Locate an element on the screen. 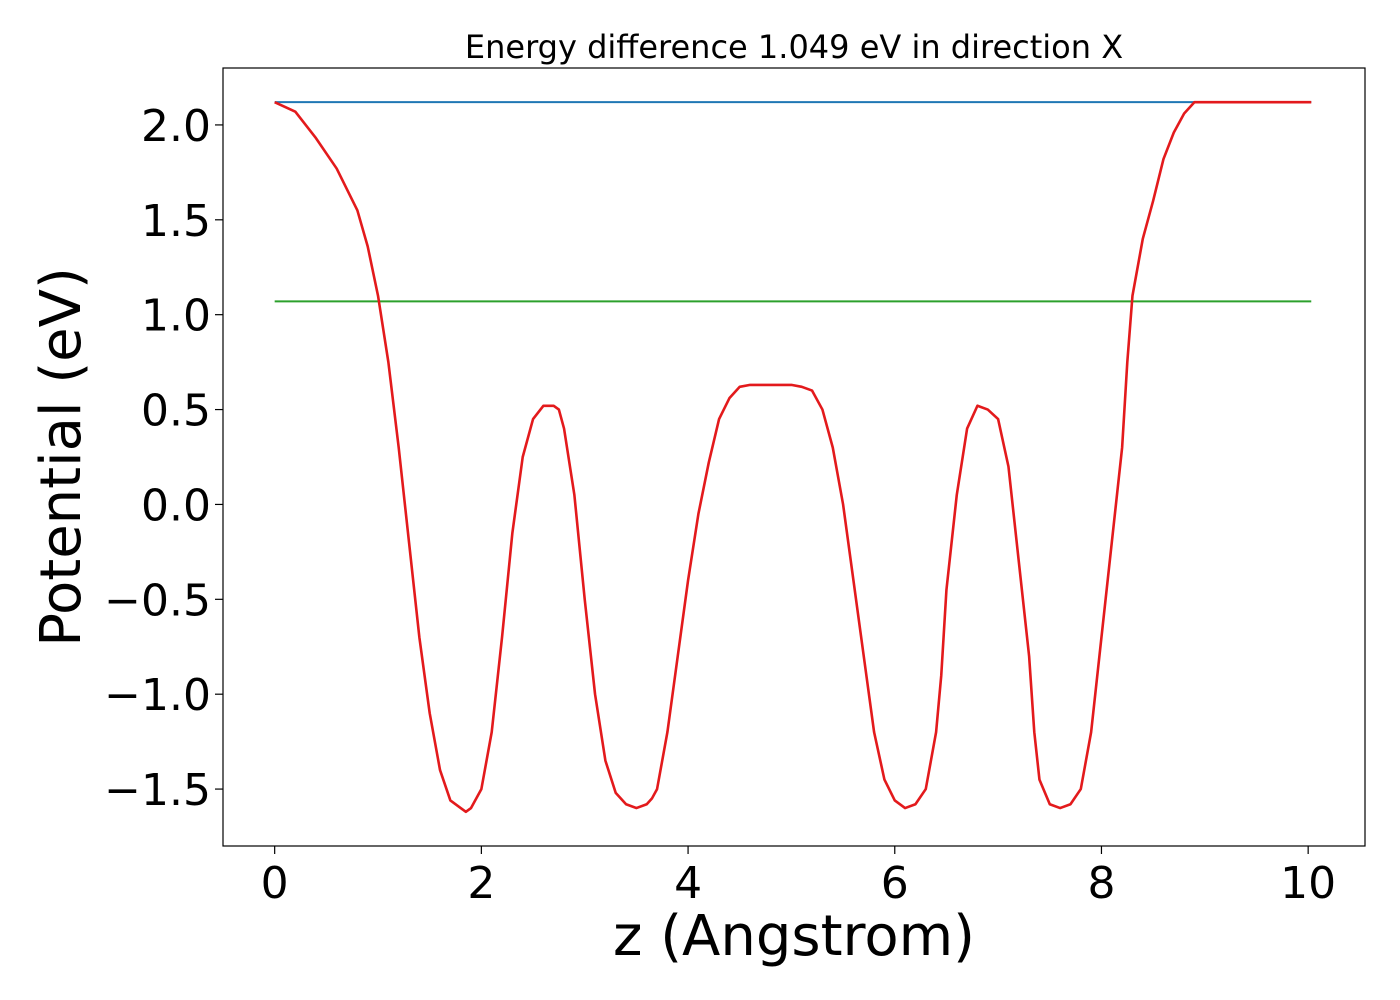 Image resolution: width=1400 pixels, height=1000 pixels. y-tick-label: −1.0 is located at coordinates (157, 695).